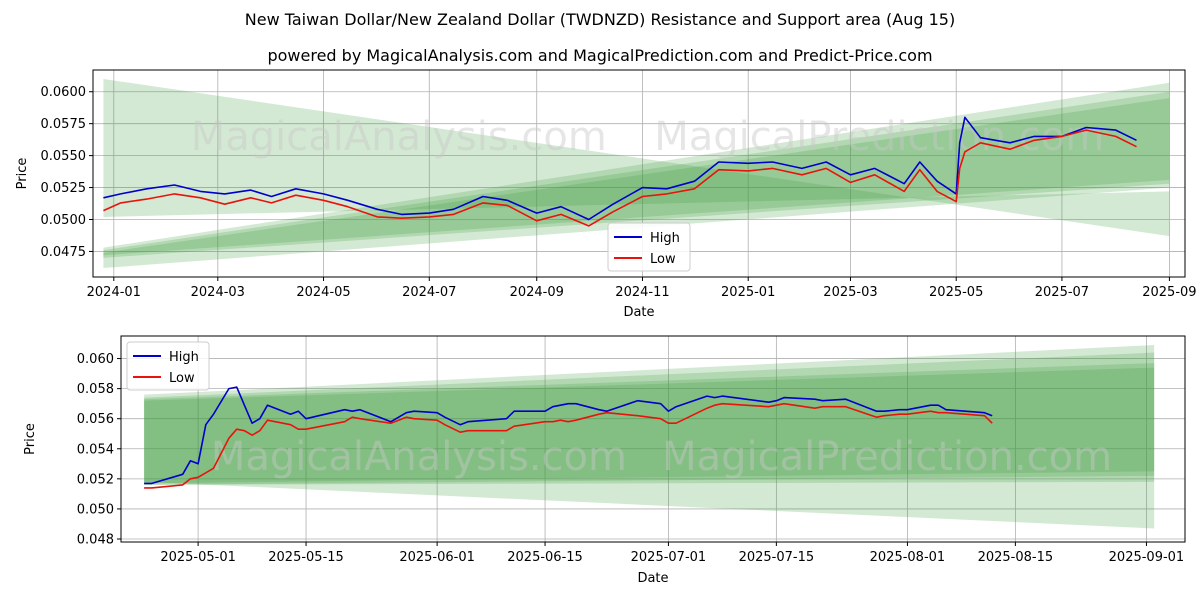 The height and width of the screenshot is (600, 1200). I want to click on x-tick-label: 2025-07, so click(1062, 292).